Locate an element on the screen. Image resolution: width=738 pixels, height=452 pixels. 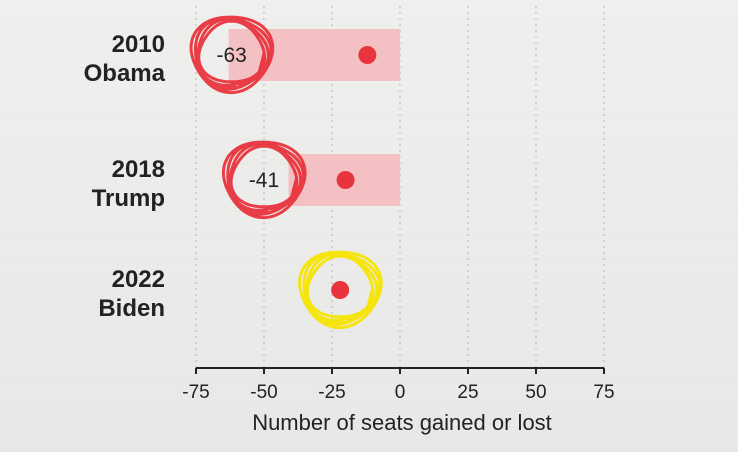
bar-value-label: -41 is located at coordinates (264, 180).